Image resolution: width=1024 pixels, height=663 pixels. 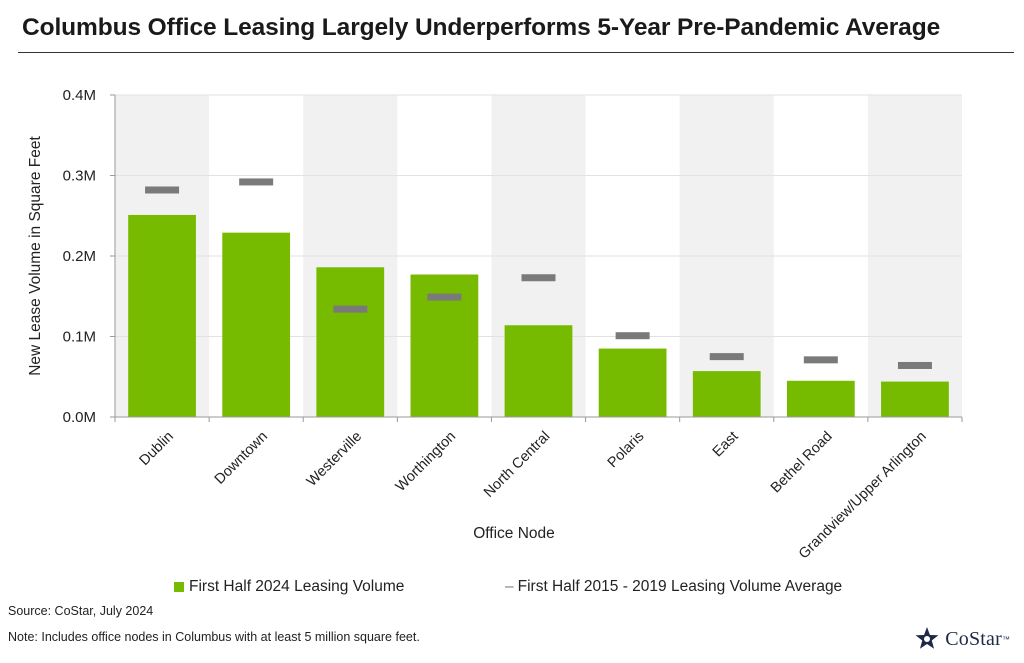 What do you see at coordinates (626, 450) in the screenshot?
I see `x-tick-label: Polaris` at bounding box center [626, 450].